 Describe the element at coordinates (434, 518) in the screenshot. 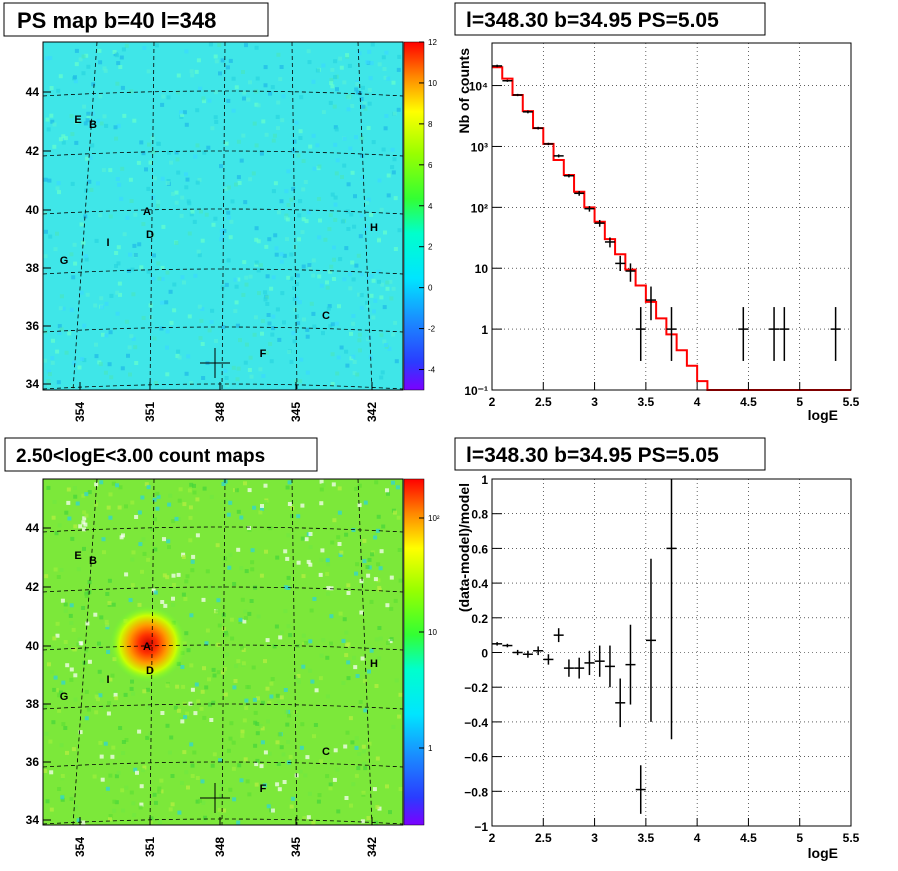

I see `colorbar-tick-label: 10²` at that location.